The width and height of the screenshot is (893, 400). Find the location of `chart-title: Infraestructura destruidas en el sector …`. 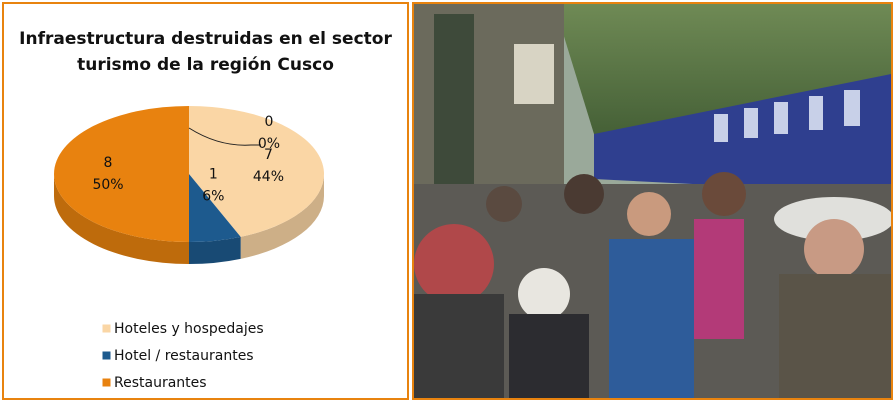

chart-title: Infraestructura destruidas en el sector … is located at coordinates (205, 52).